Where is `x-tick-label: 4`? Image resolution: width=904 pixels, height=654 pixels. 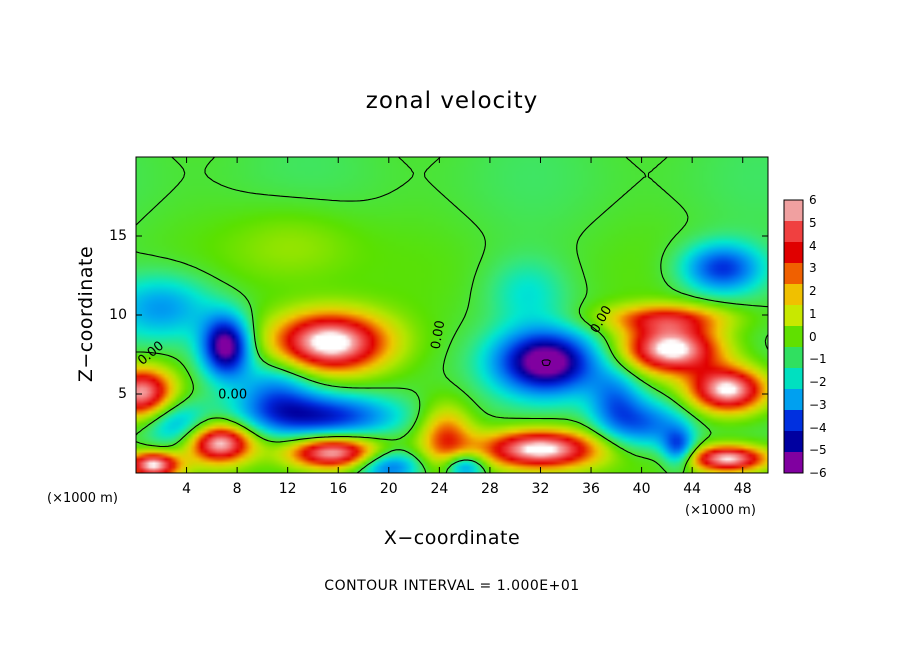
x-tick-label: 4 is located at coordinates (187, 489).